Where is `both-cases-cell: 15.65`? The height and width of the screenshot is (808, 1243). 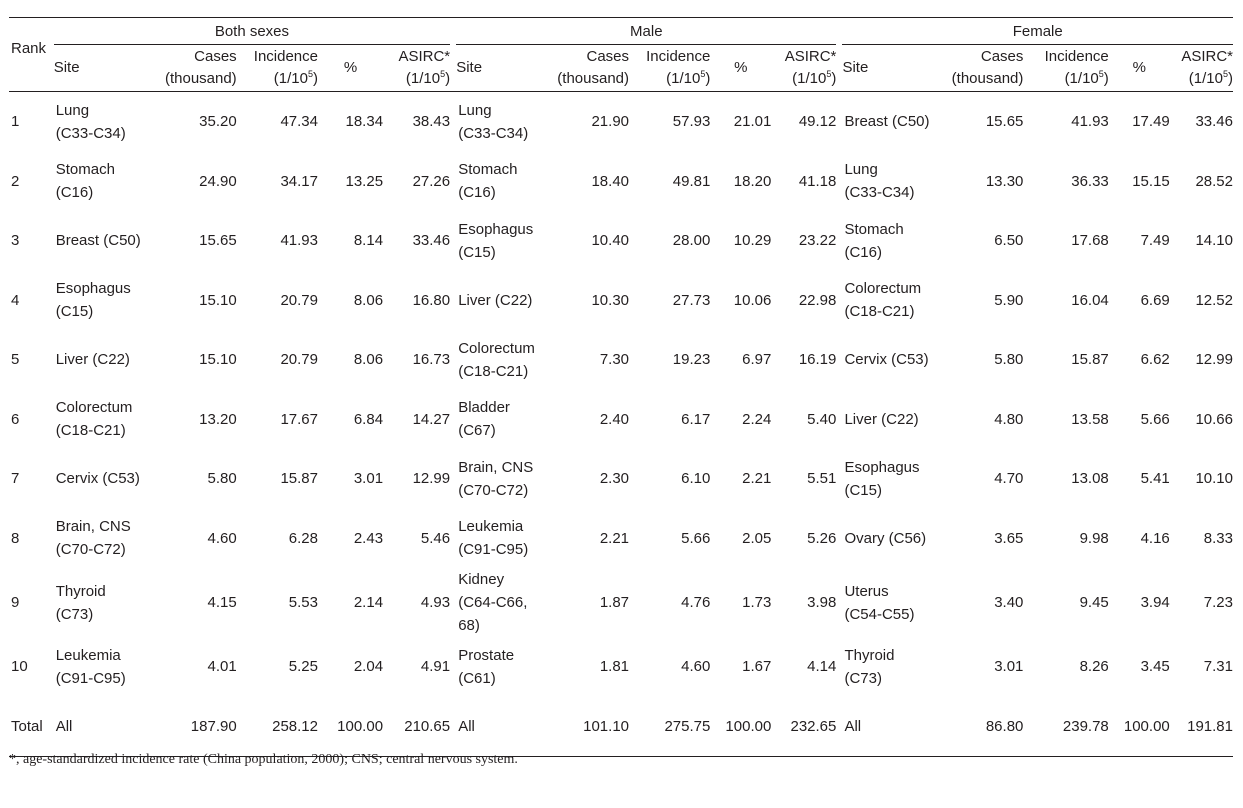 both-cases-cell: 15.65 is located at coordinates (218, 241).